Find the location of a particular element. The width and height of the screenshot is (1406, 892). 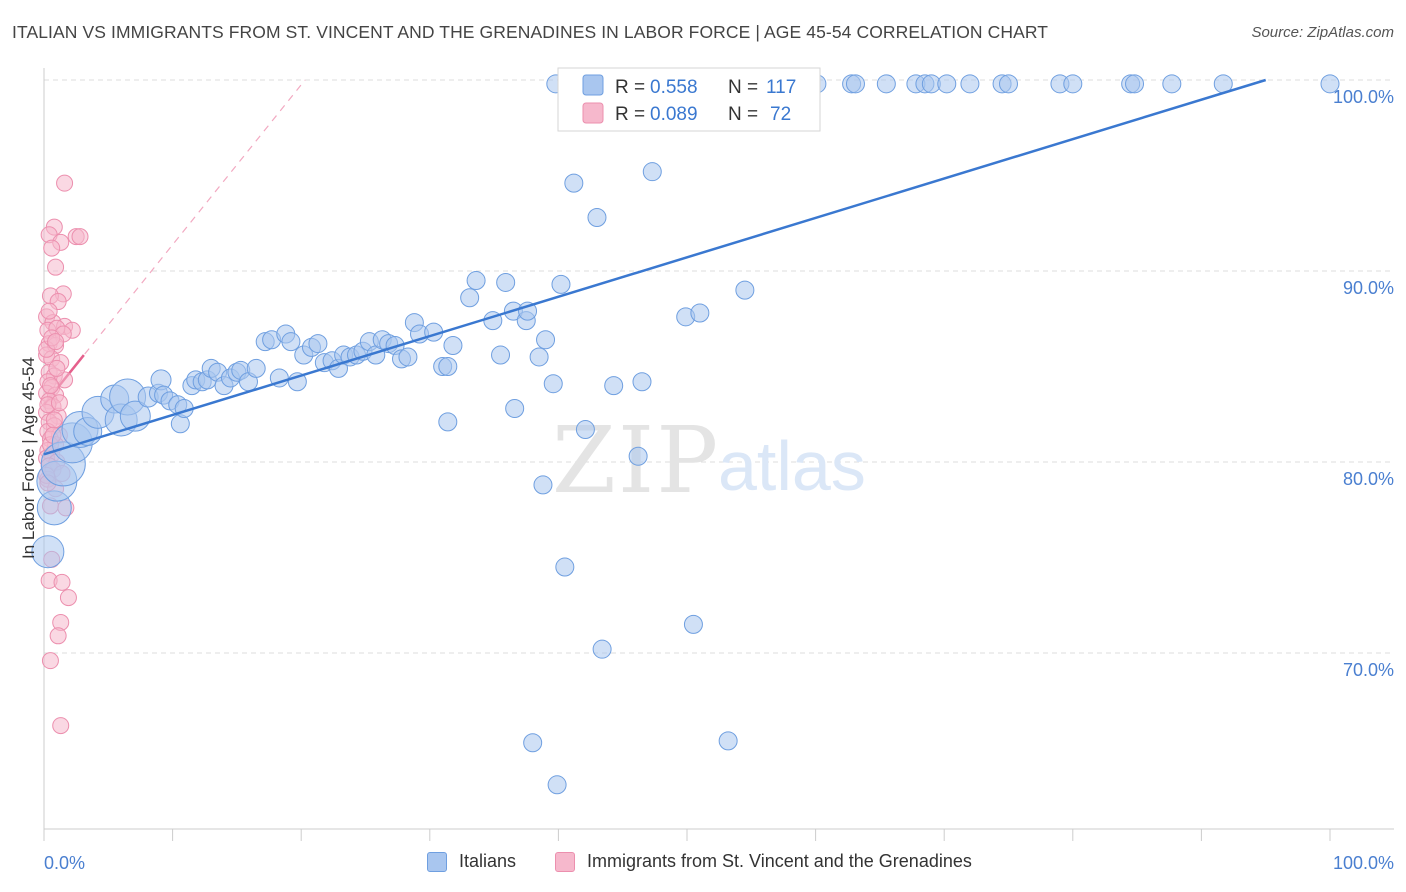

y-axis-label: In Labor Force | Age 45-54 is located at coordinates (28, 458).